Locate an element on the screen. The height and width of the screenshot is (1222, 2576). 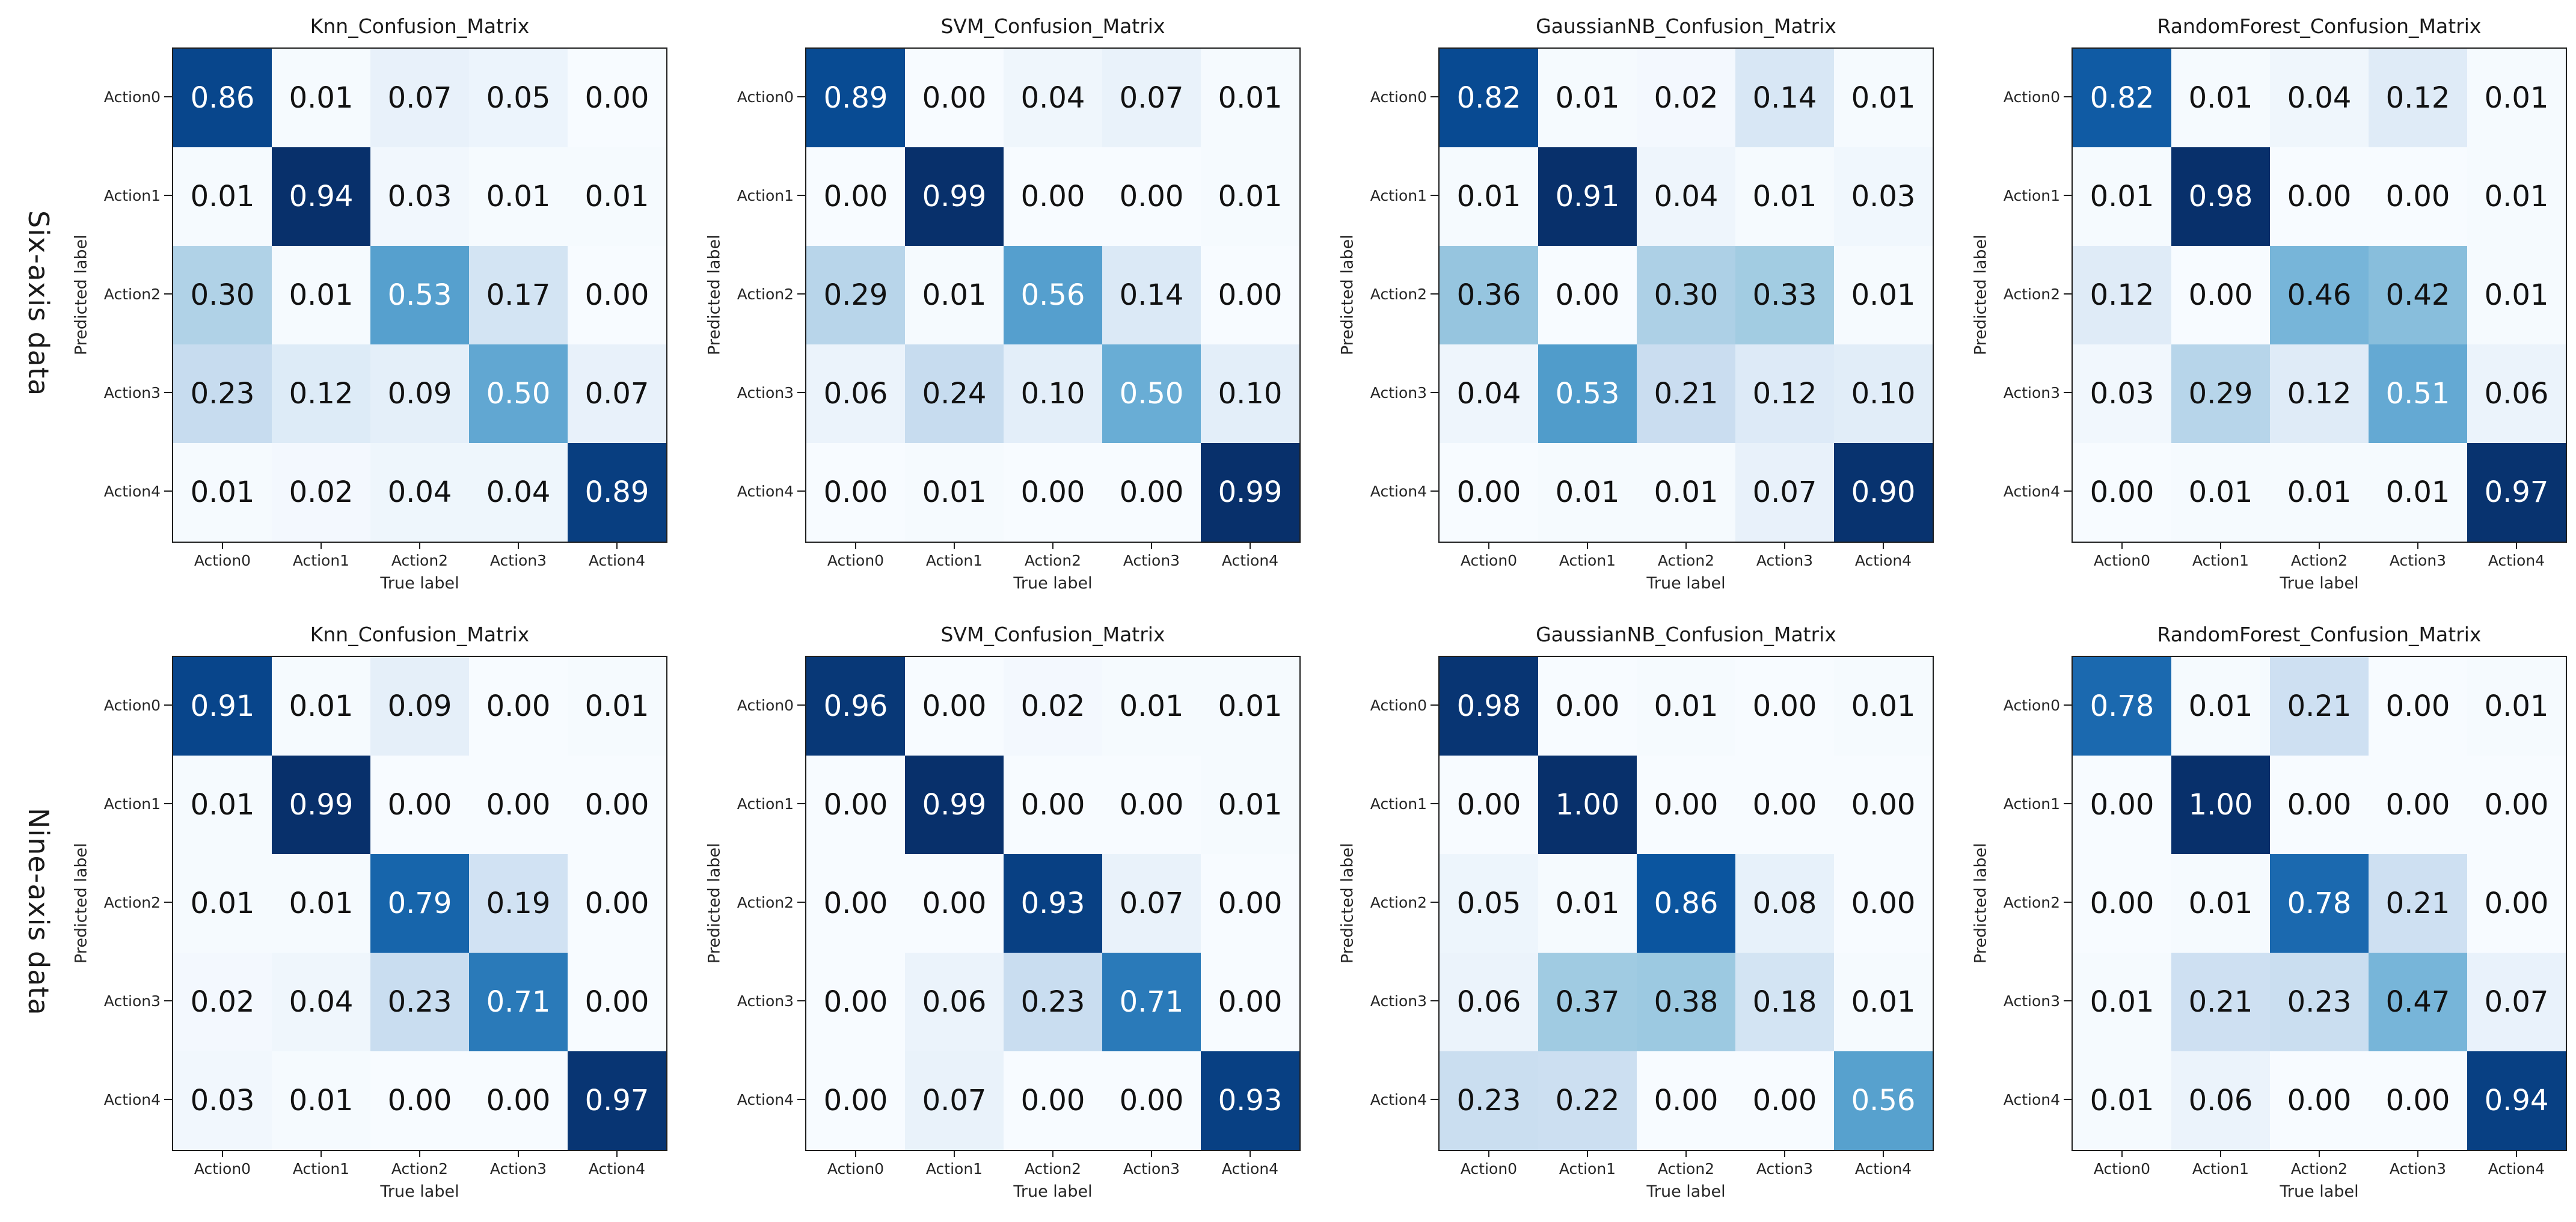
cell-value: 0.99 is located at coordinates (954, 805).